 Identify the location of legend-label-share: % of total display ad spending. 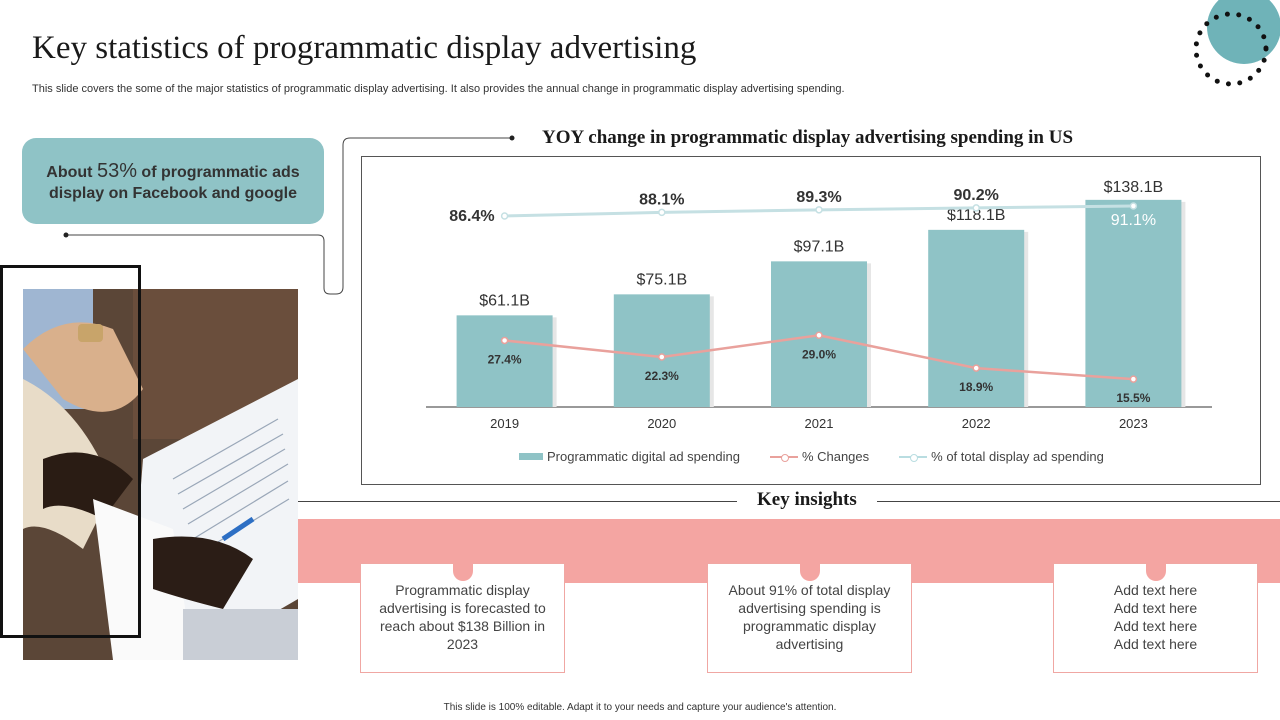
(1017, 456).